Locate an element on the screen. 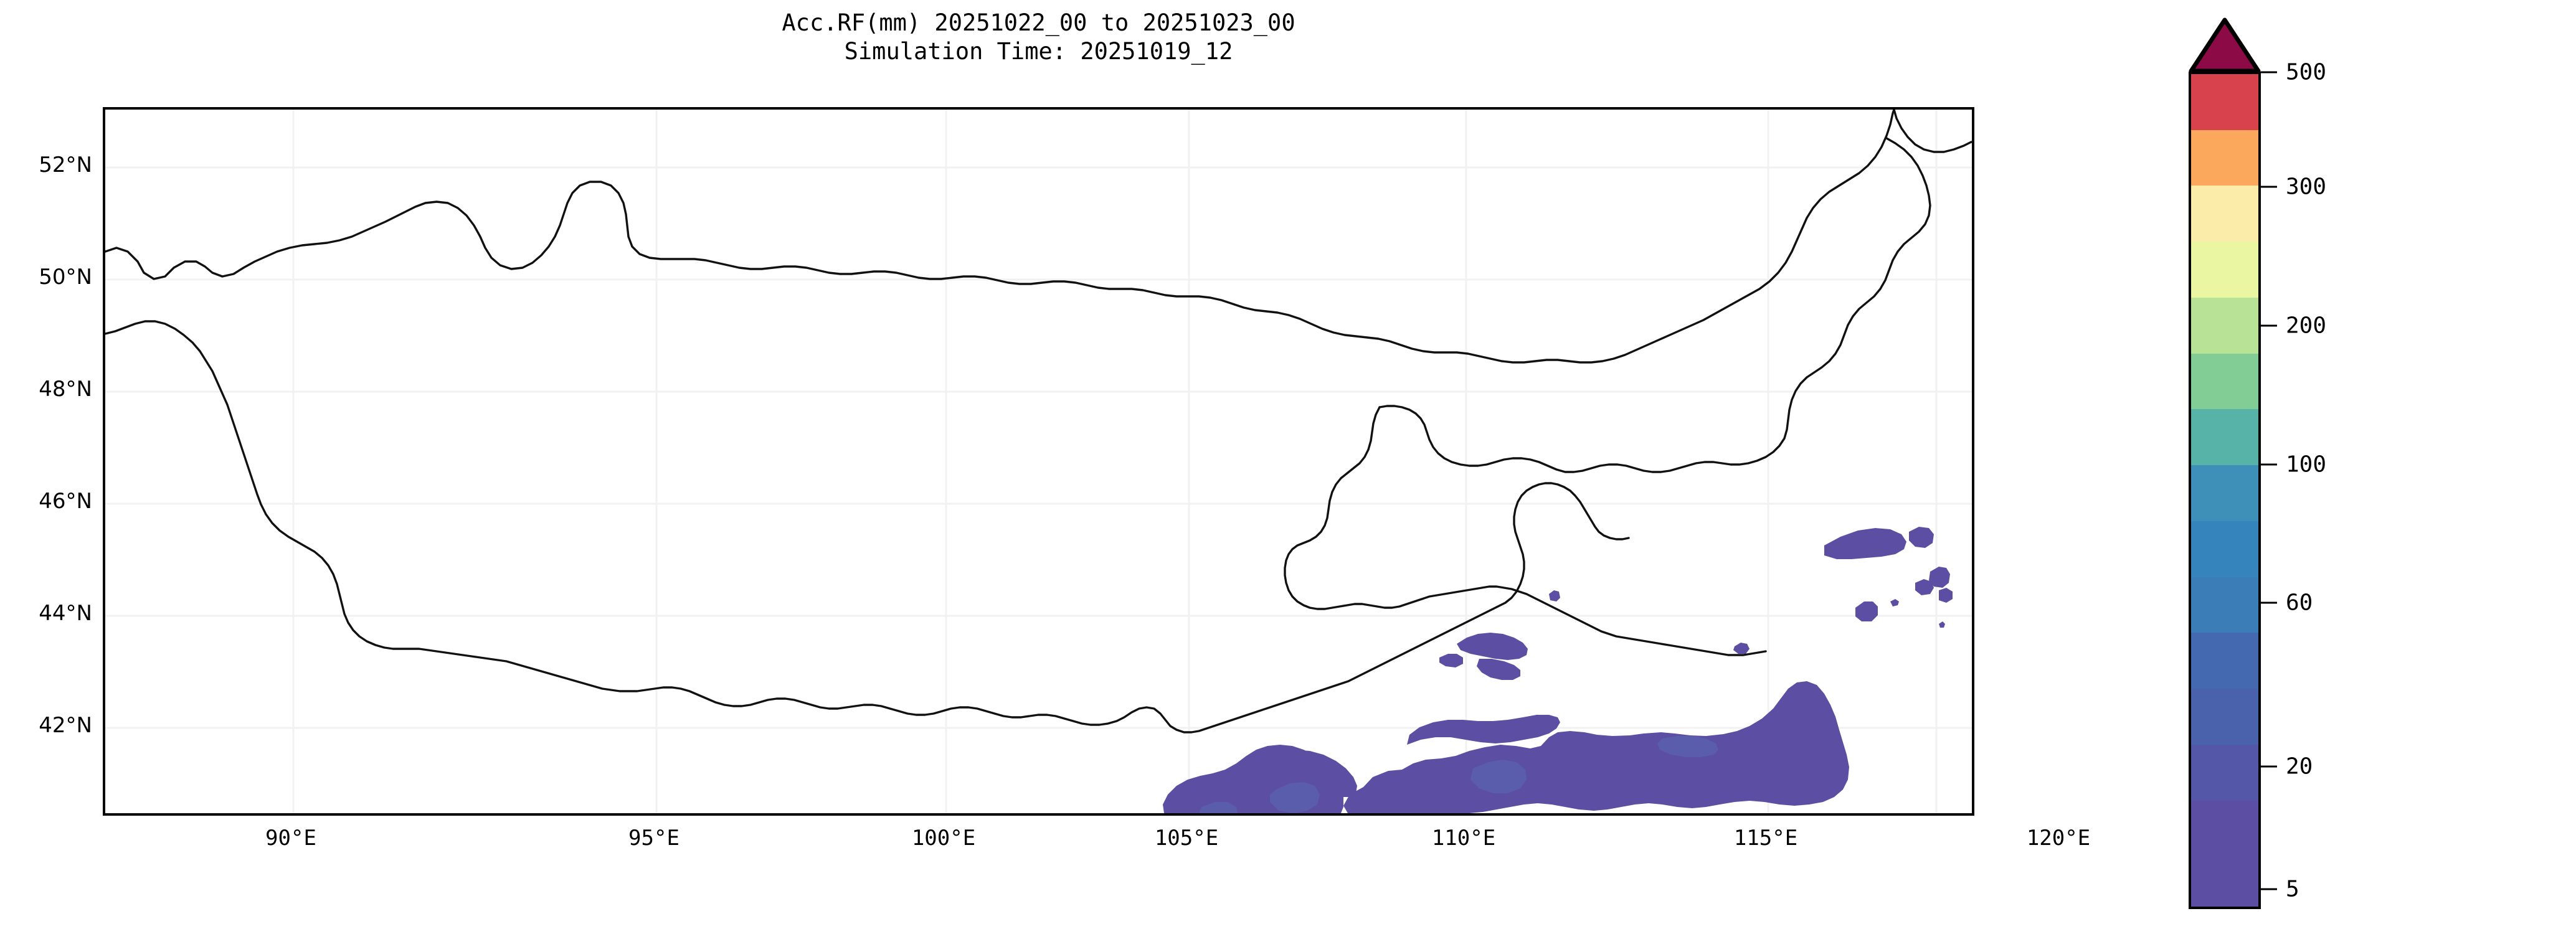 The image size is (2576, 934). xtick-label: 110°E is located at coordinates (1463, 838).